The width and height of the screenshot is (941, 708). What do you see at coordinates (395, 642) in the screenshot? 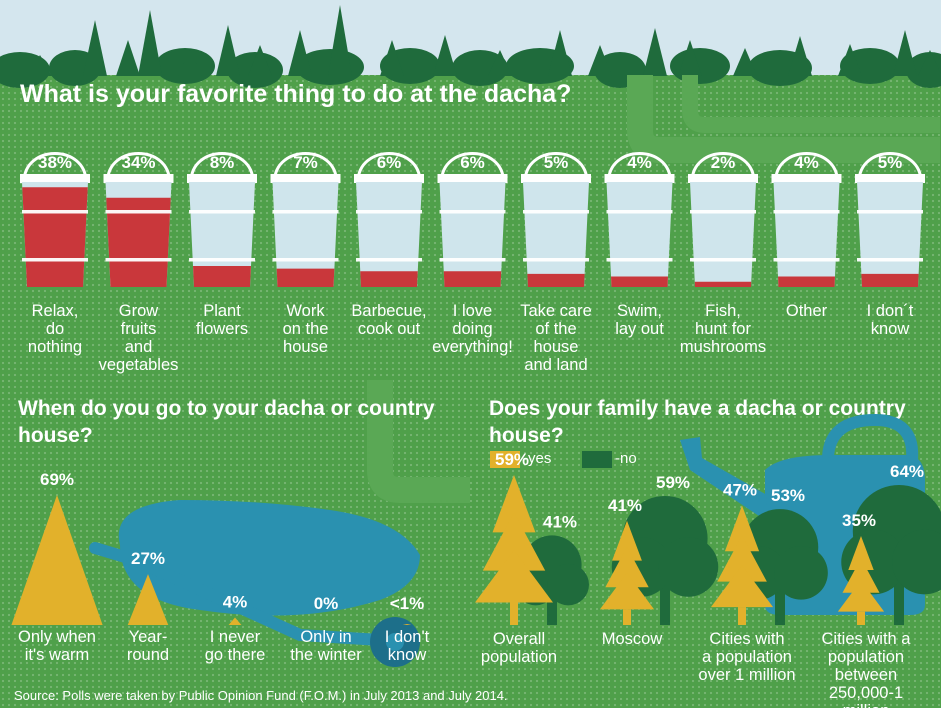
I see `wheelbarrow-hub` at bounding box center [395, 642].